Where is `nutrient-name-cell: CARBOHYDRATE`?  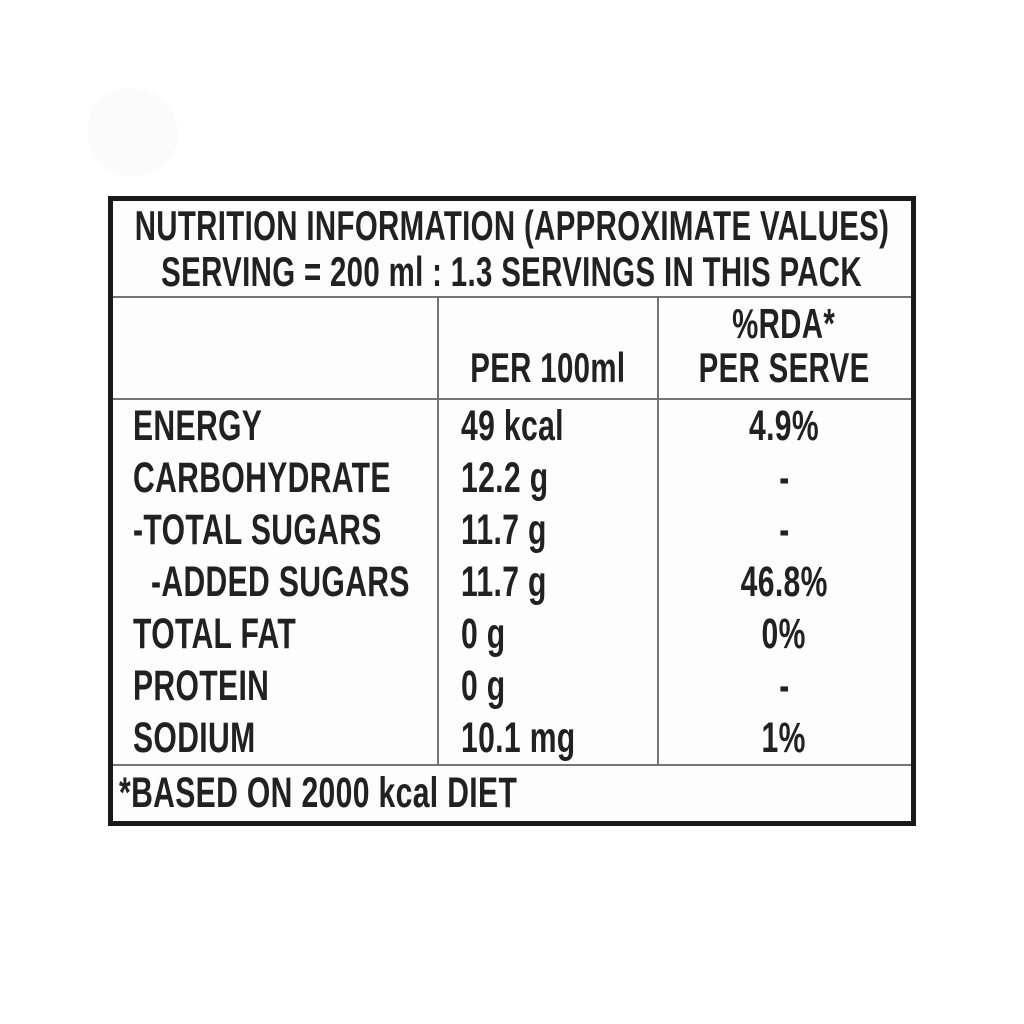 nutrient-name-cell: CARBOHYDRATE is located at coordinates (275, 478).